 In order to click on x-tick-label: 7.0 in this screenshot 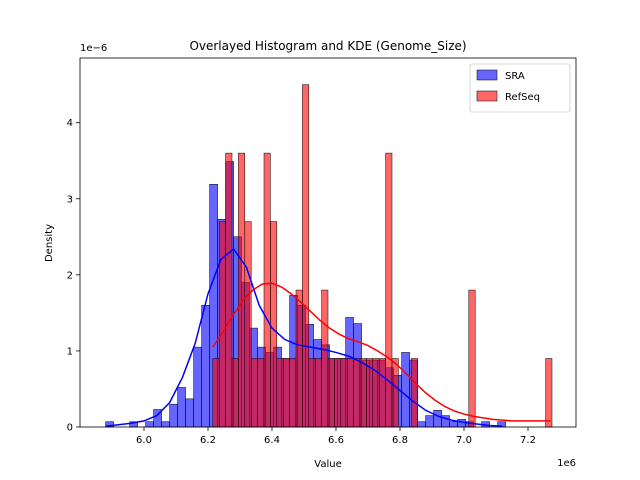, I will do `click(464, 440)`.